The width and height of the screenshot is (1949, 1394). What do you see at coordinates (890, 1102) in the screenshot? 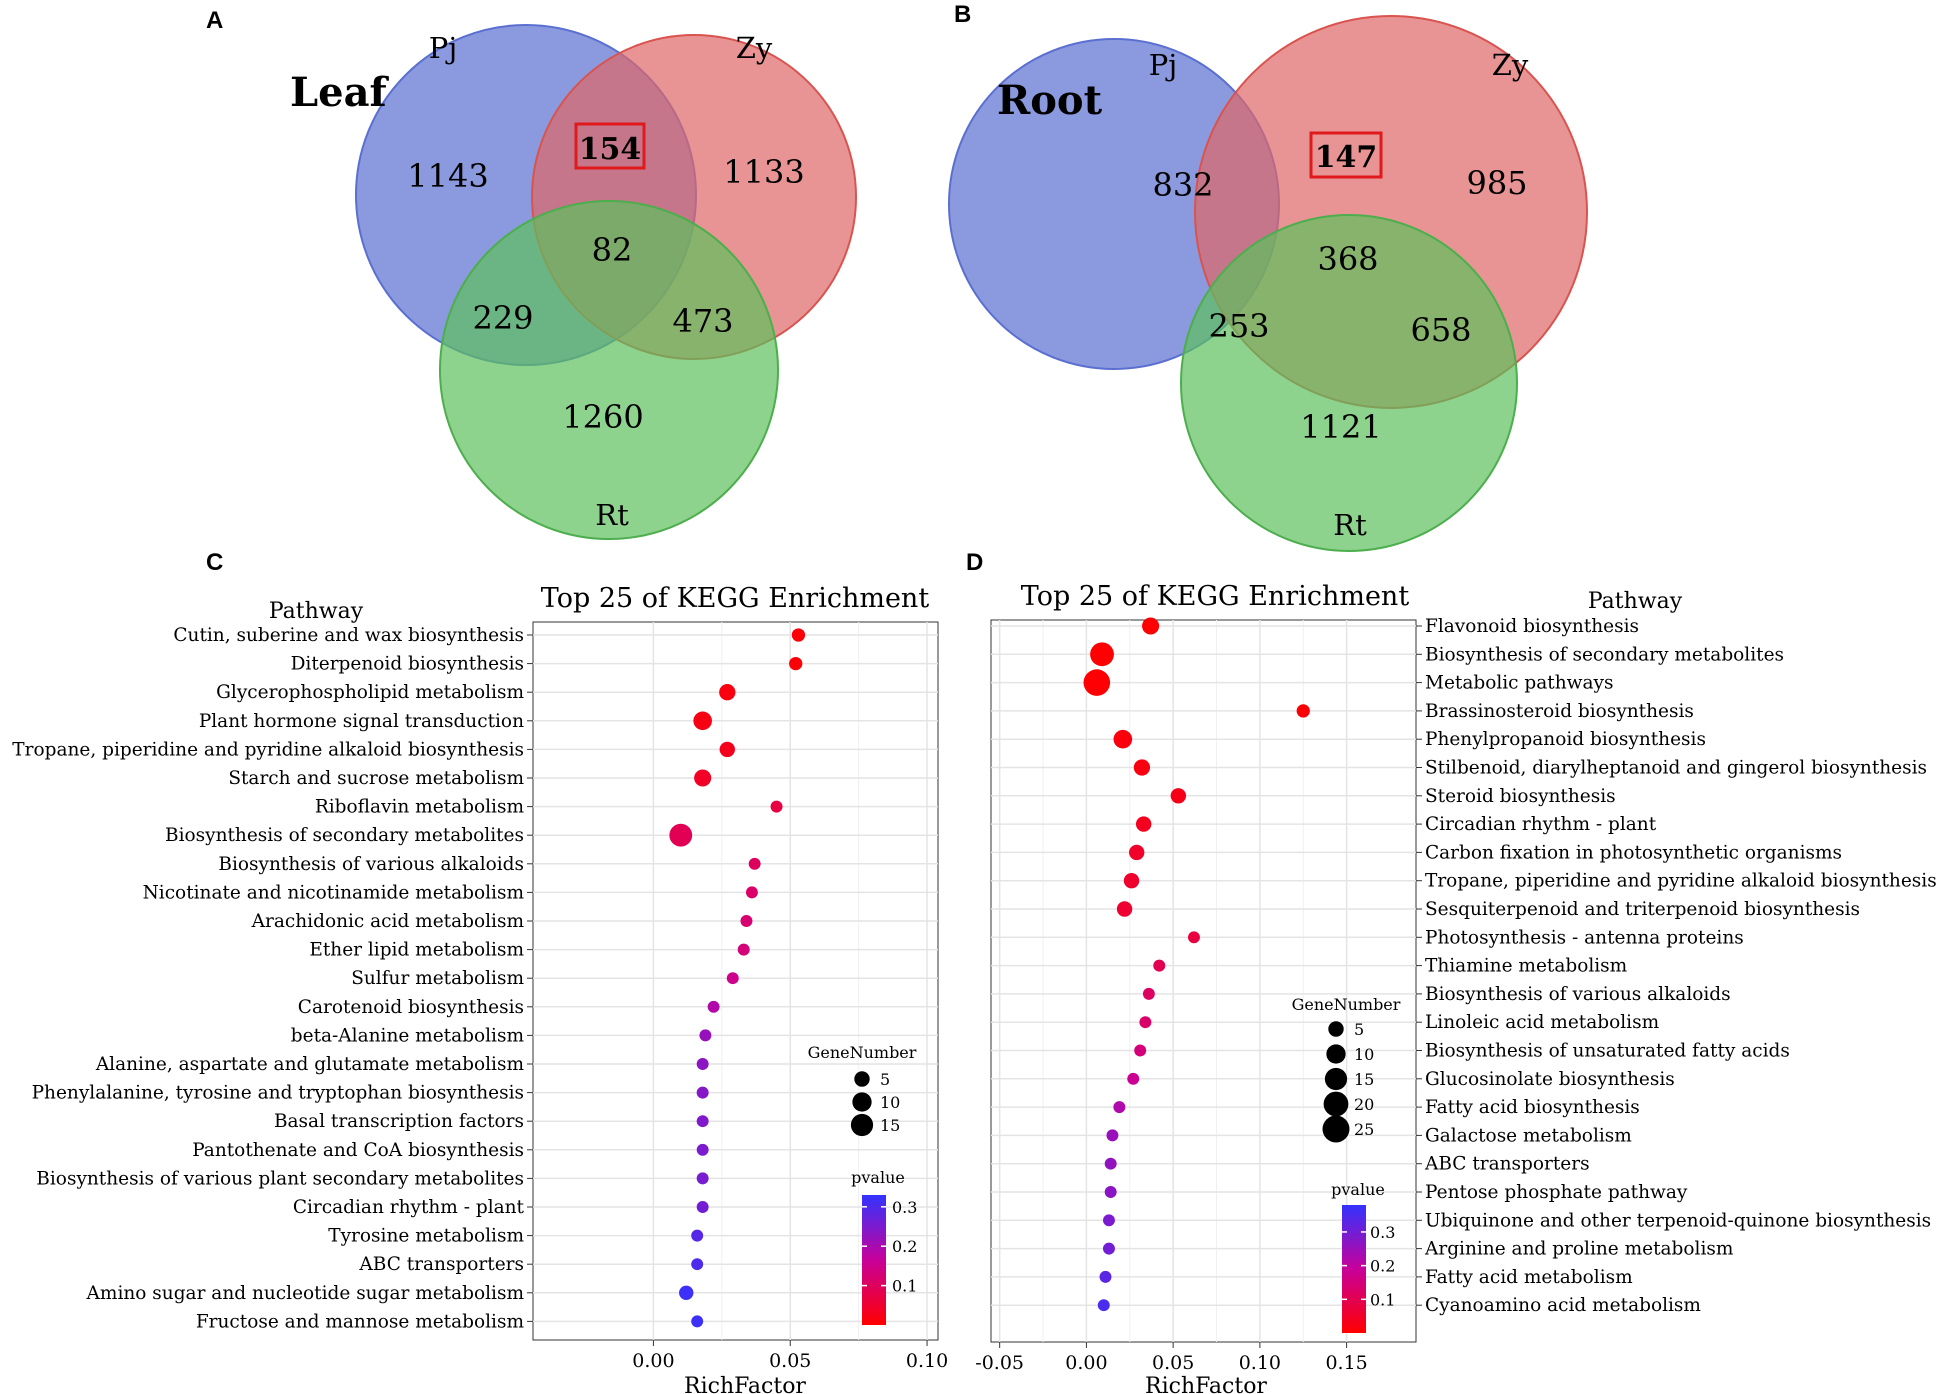
I see `size-legend-label: 10` at bounding box center [890, 1102].